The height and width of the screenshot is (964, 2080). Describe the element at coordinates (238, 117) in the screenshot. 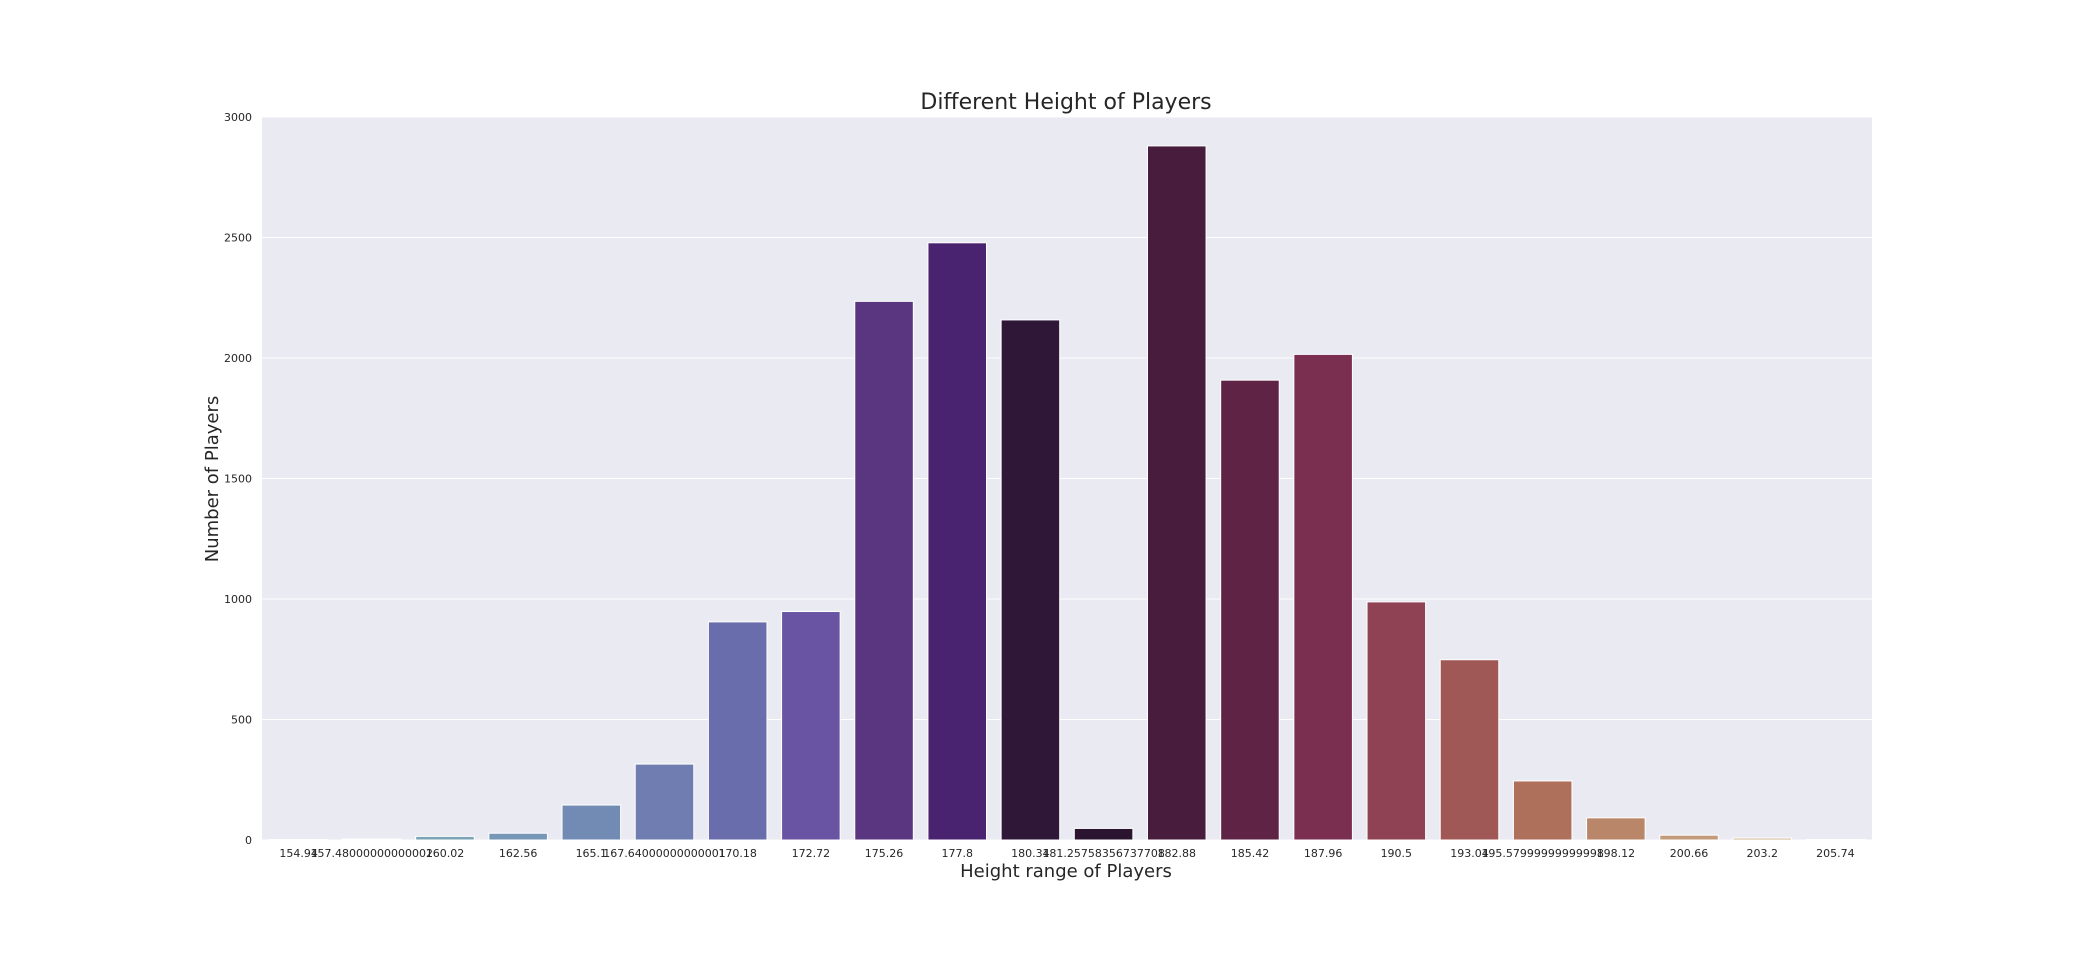

I see `y-tick-label: 3000` at that location.